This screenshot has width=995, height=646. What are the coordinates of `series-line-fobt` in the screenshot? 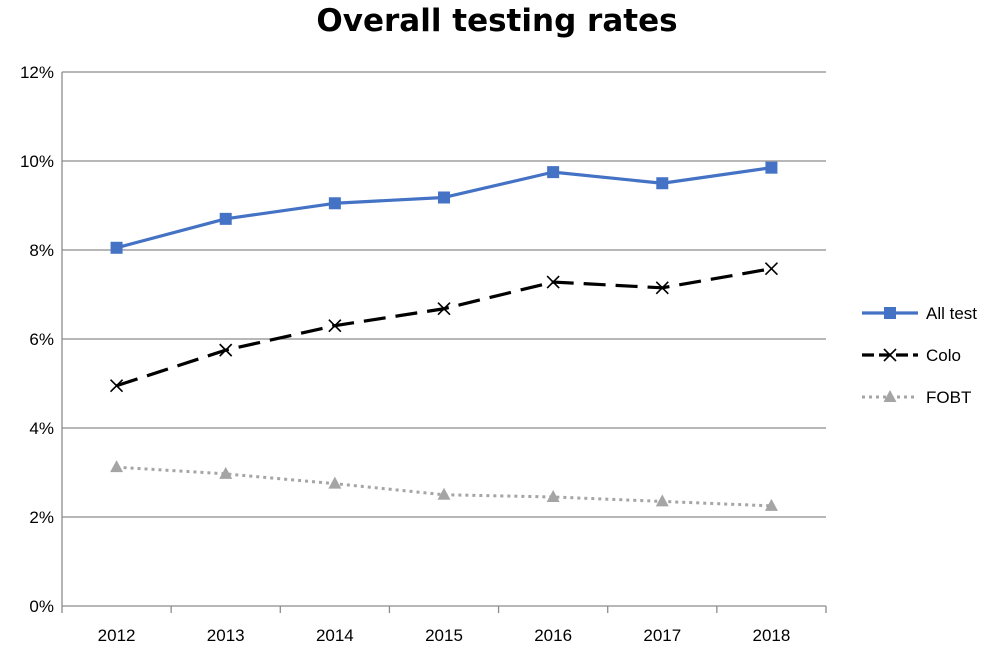 It's located at (444, 486).